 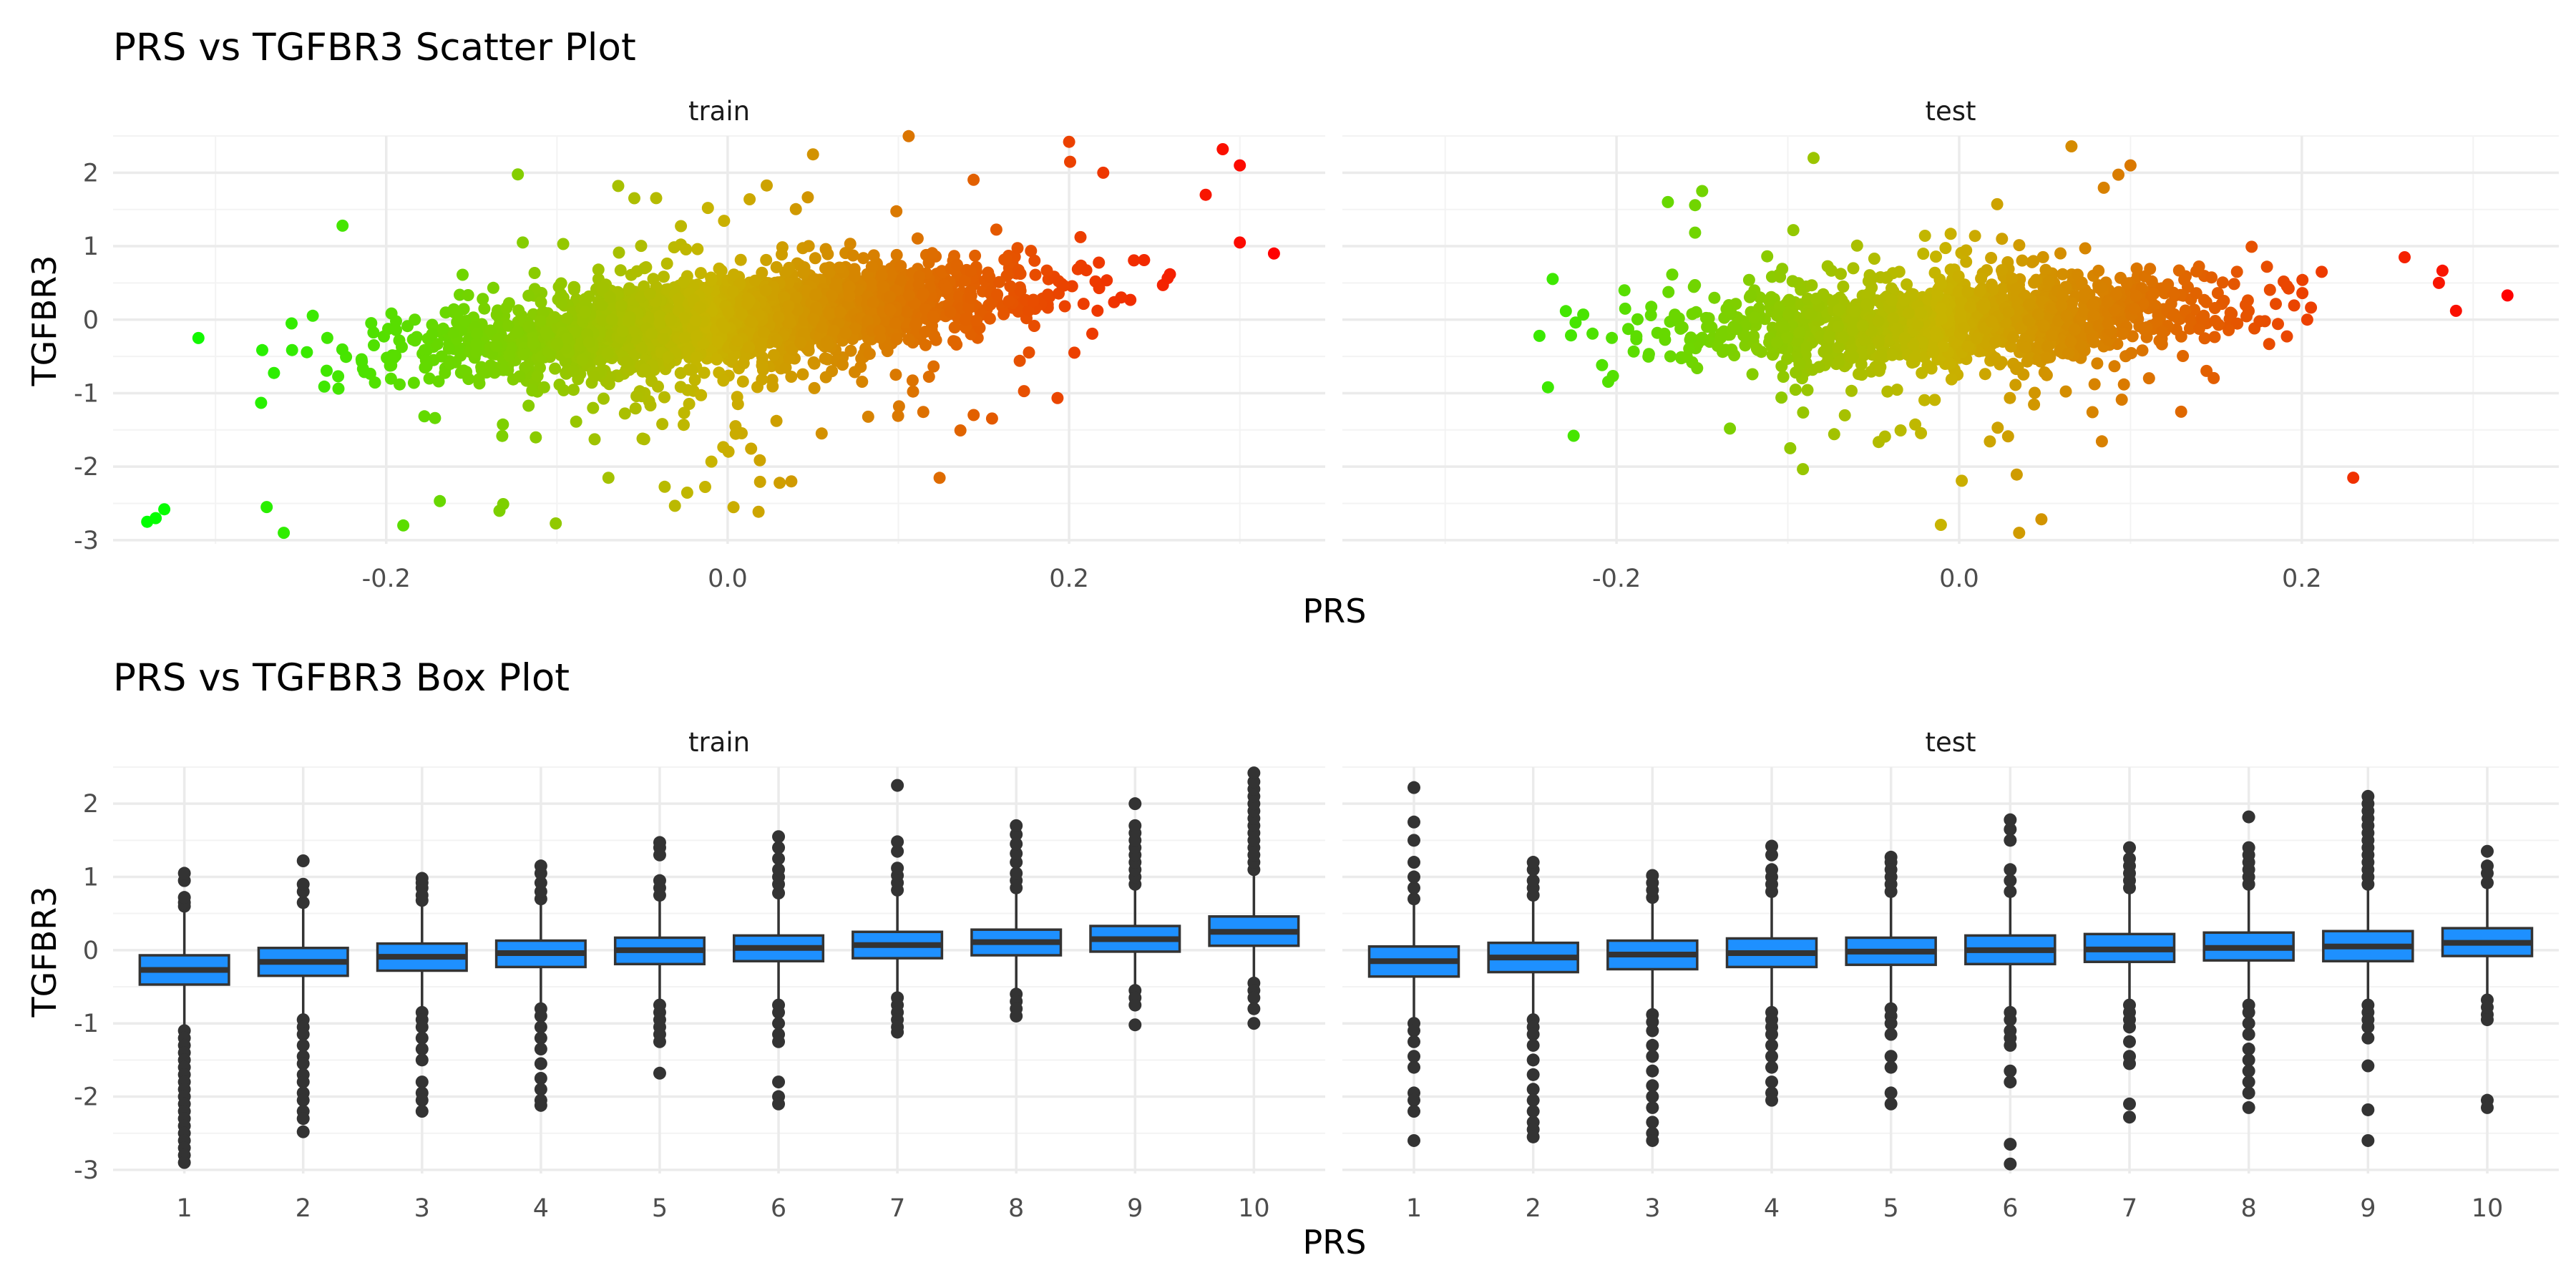 What do you see at coordinates (86, 1097) in the screenshot?
I see `y-tick-label: -2` at bounding box center [86, 1097].